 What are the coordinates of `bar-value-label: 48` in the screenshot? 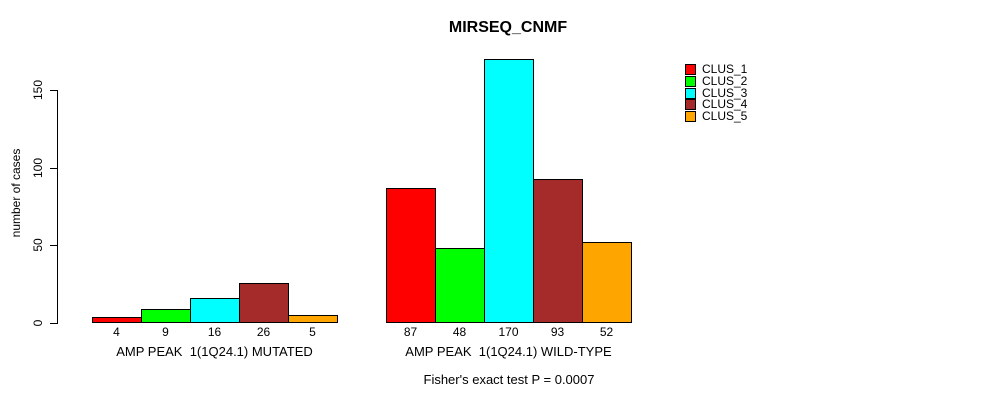 It's located at (459, 332).